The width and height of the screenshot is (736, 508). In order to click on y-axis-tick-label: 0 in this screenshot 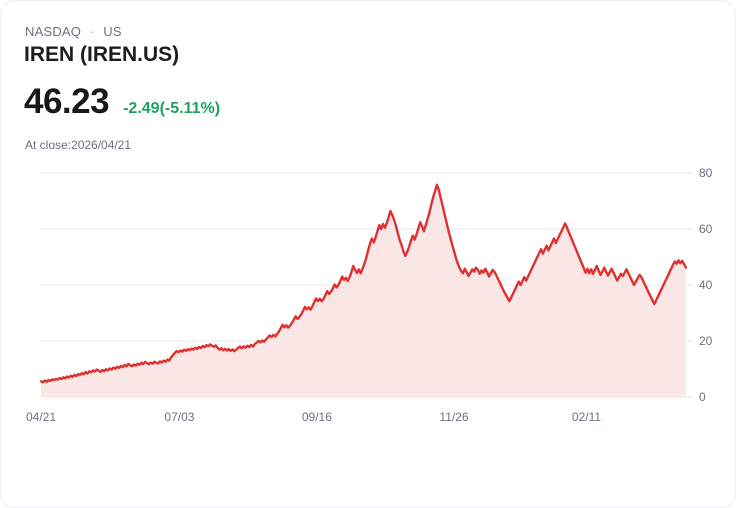, I will do `click(702, 397)`.